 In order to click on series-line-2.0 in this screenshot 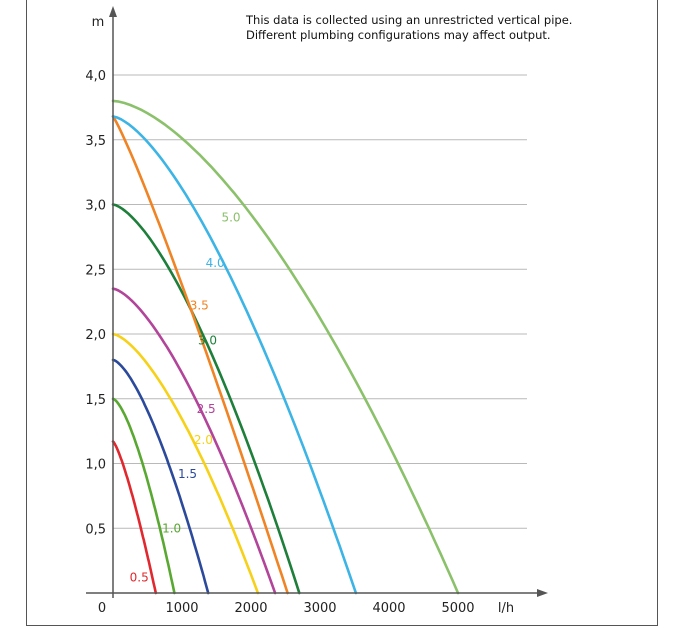, I will do `click(185, 463)`.